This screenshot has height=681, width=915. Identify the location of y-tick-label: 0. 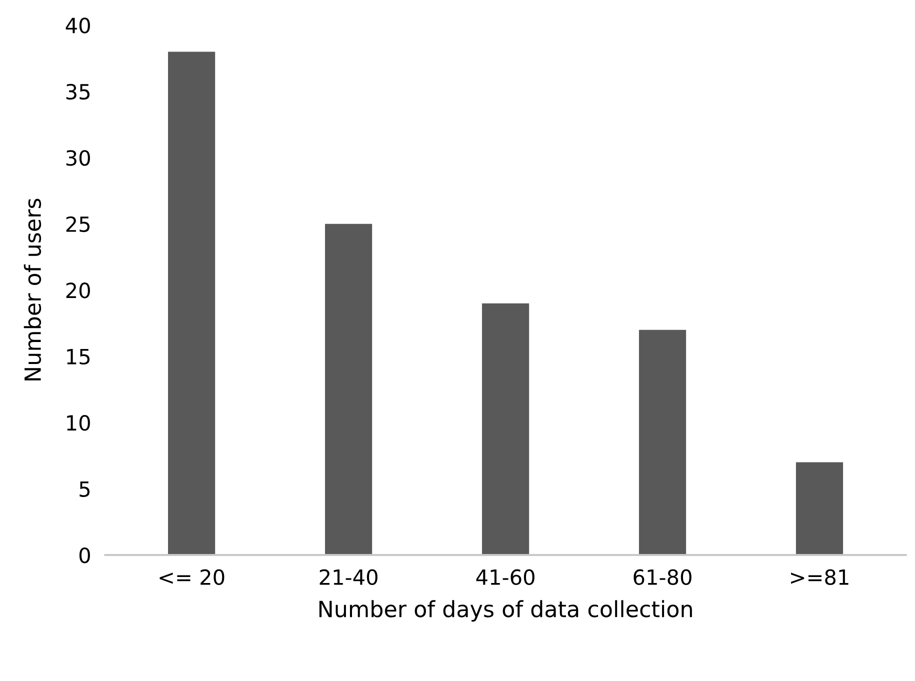
(84, 555).